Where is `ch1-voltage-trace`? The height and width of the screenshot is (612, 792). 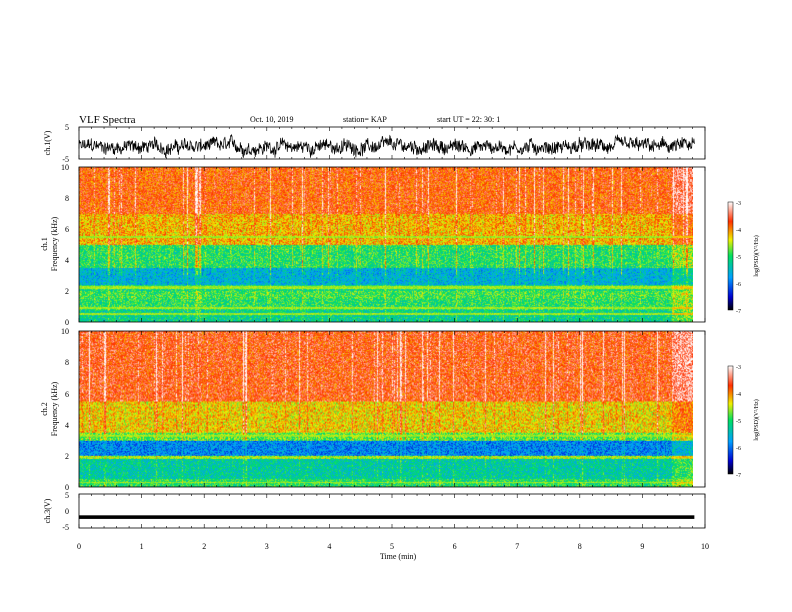 ch1-voltage-trace is located at coordinates (386, 145).